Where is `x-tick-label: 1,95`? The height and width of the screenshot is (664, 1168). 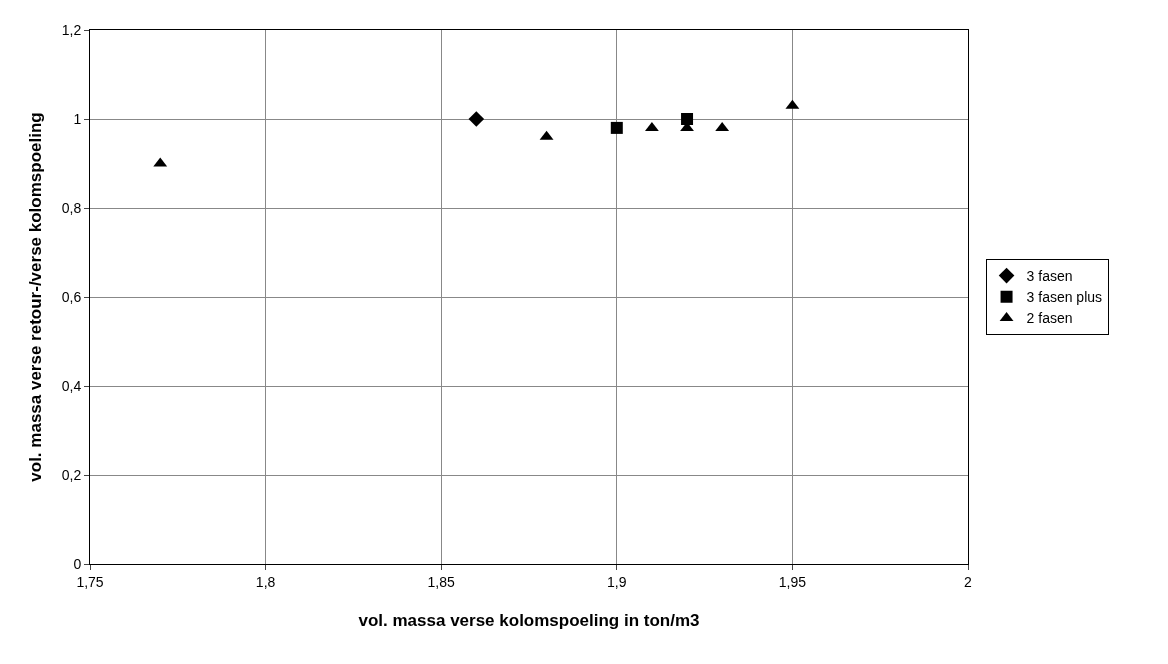 x-tick-label: 1,95 is located at coordinates (792, 581).